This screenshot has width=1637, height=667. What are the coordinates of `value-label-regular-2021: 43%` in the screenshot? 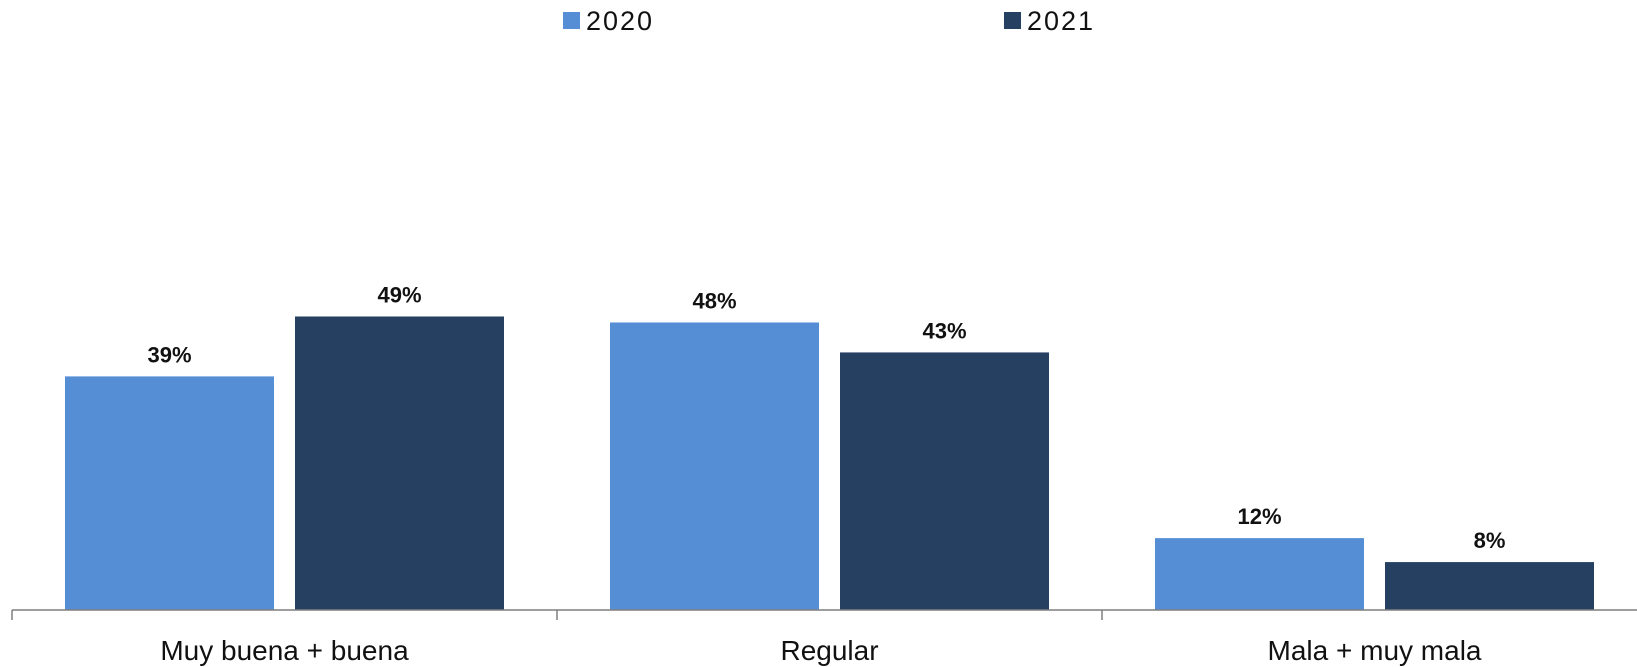 It's located at (944, 330).